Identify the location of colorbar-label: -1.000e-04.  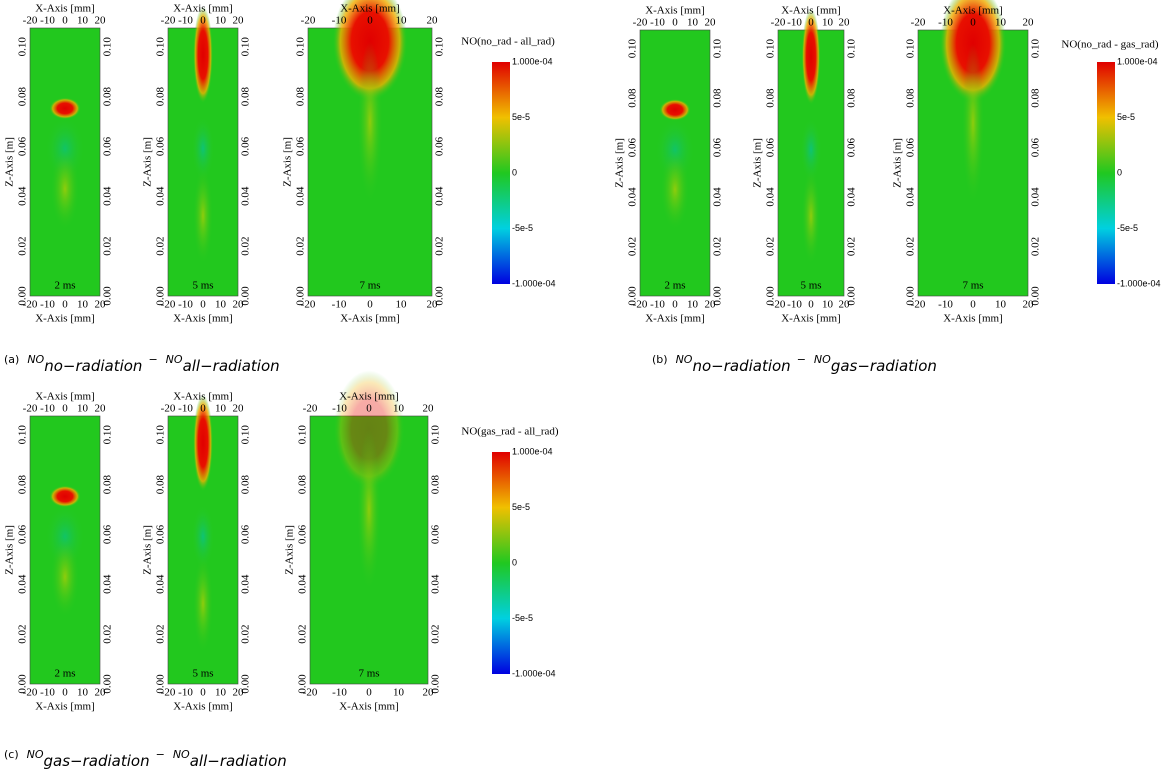
(534, 673).